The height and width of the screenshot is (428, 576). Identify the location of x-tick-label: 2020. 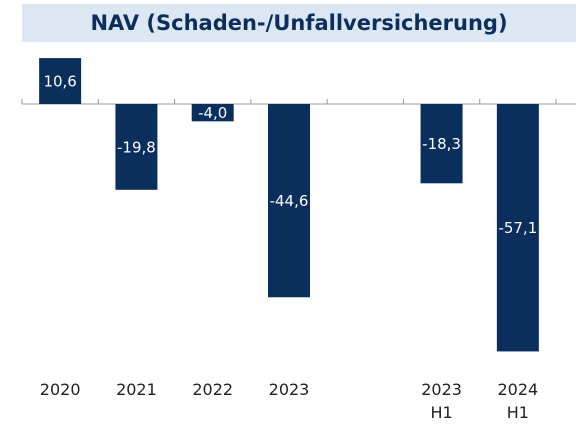
(60, 389).